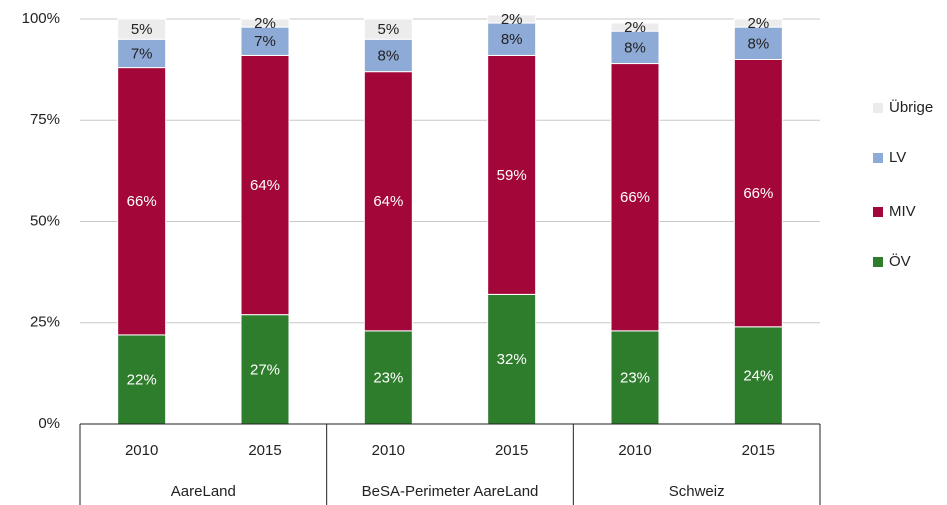  I want to click on legend-label: LV, so click(897, 157).